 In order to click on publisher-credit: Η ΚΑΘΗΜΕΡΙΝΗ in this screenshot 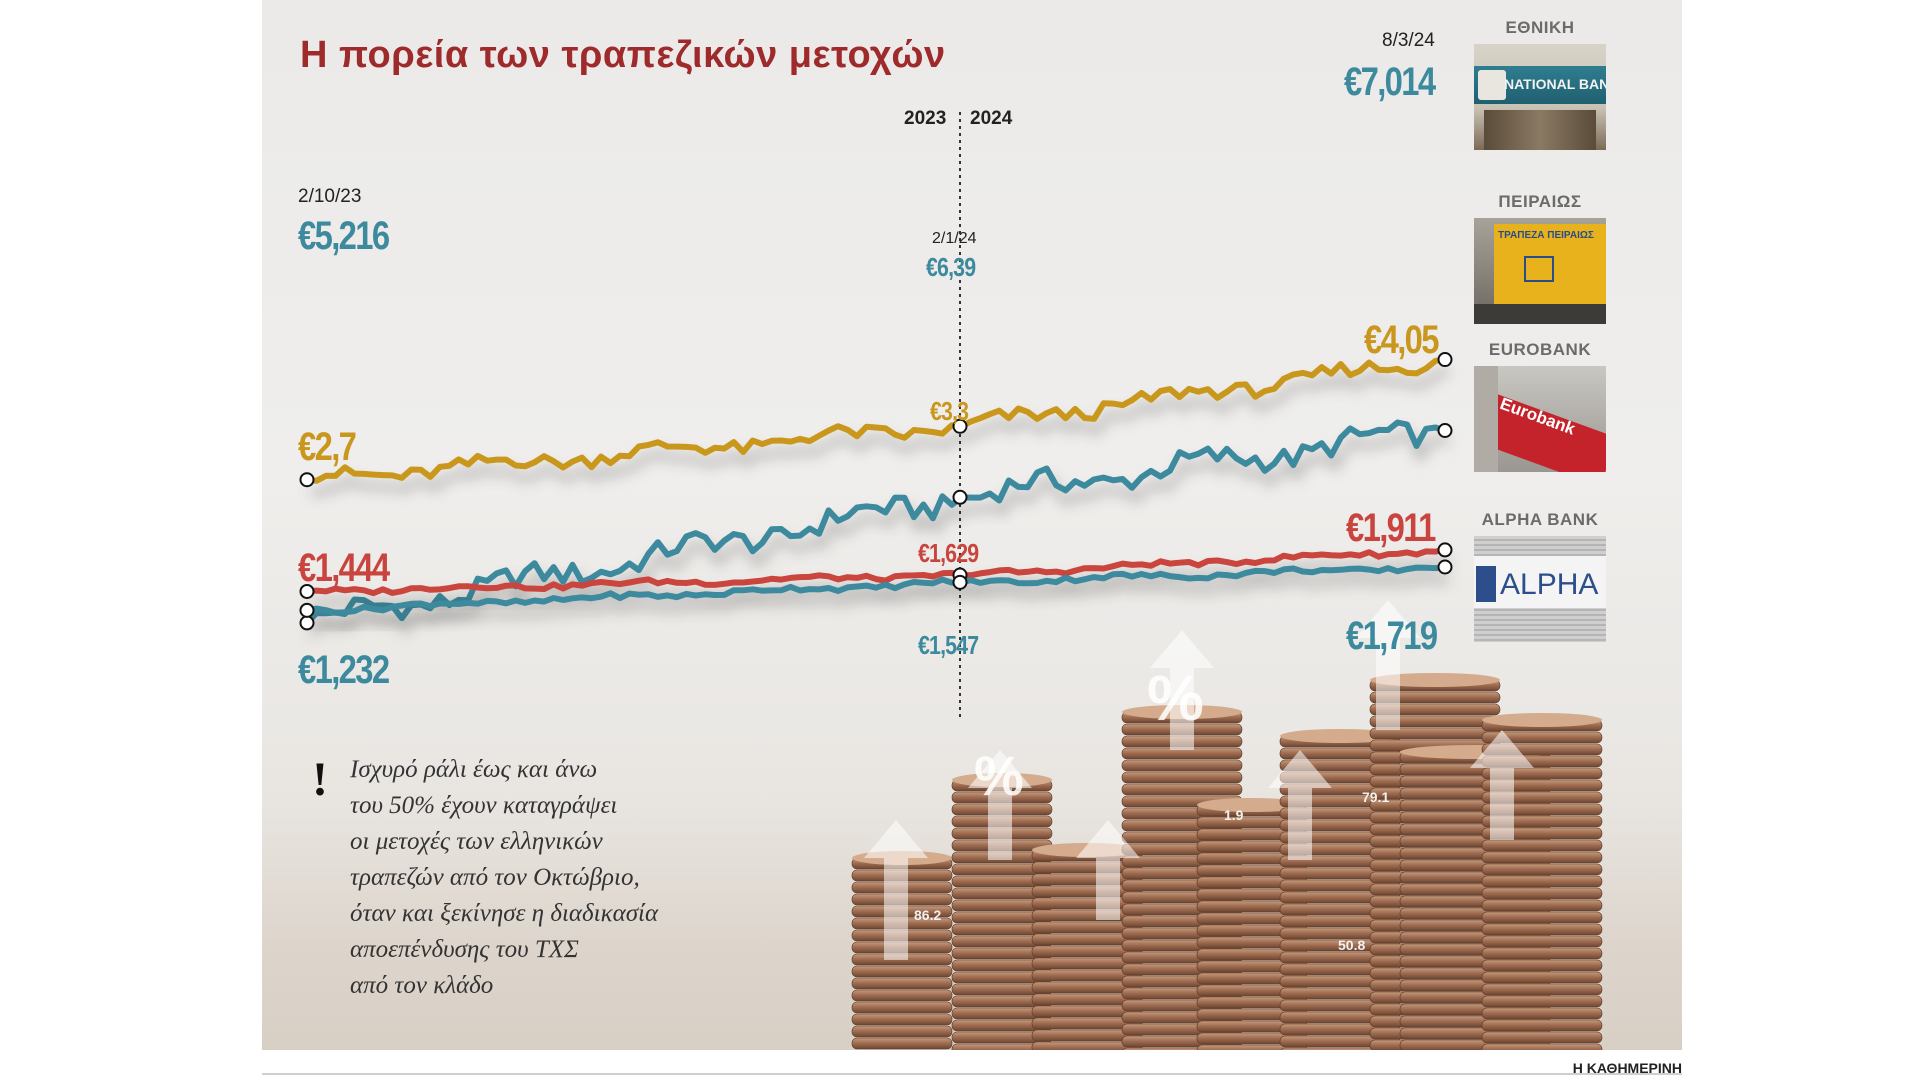, I will do `click(1627, 1068)`.